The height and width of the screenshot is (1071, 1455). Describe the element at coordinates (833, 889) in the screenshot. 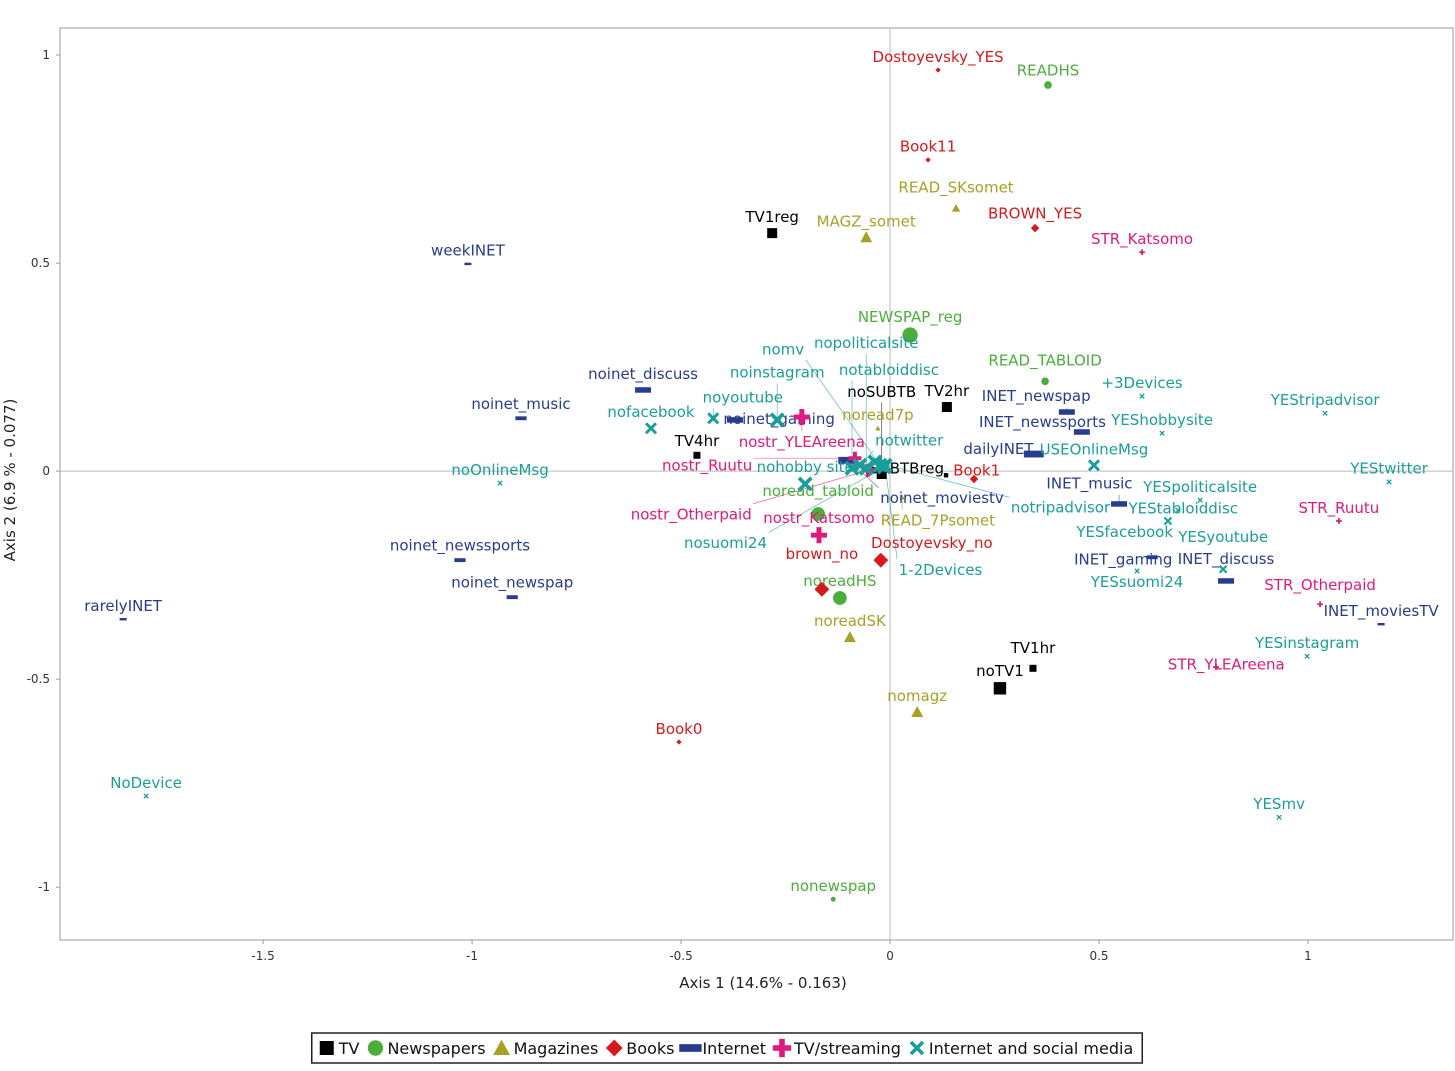

I see `data-point: nonewspap` at that location.